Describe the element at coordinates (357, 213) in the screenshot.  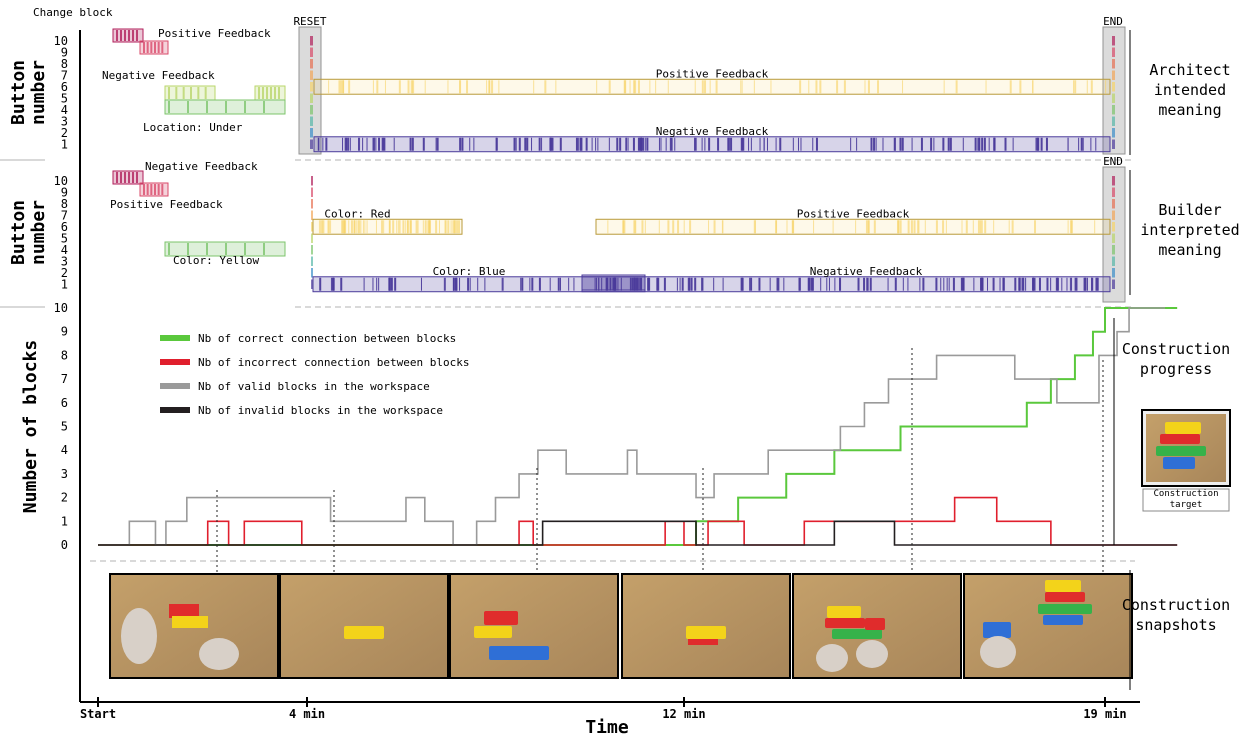
I see `band-label: Color: Red` at that location.